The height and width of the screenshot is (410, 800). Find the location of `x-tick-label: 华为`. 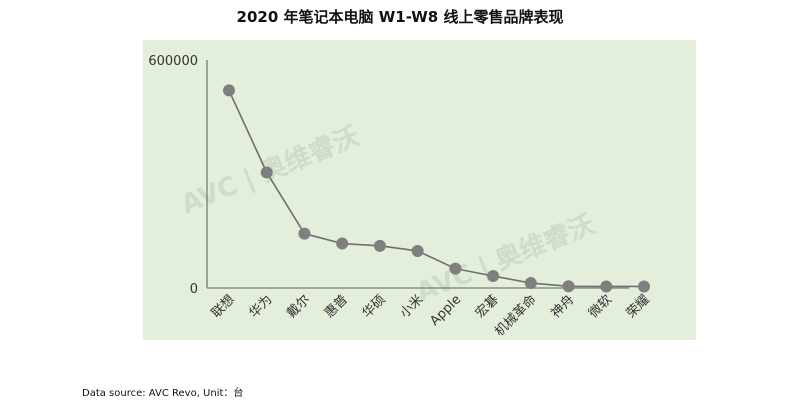

x-tick-label: 华为 is located at coordinates (261, 306).